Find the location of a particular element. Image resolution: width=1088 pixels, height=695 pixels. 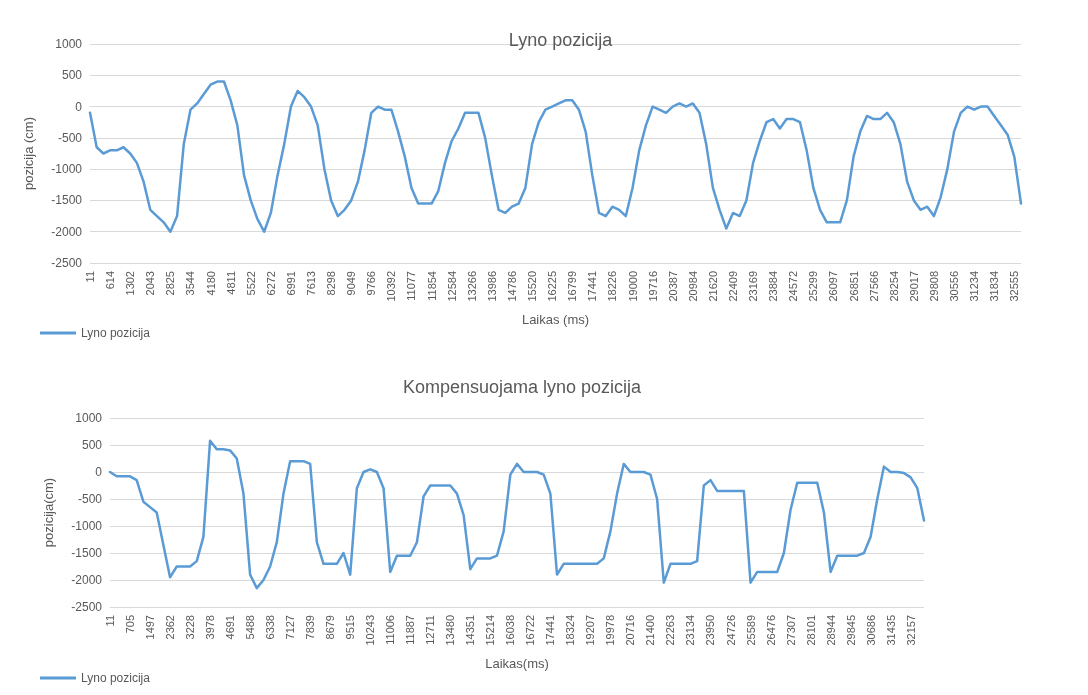

x-tick-label: 2362 is located at coordinates (170, 627).